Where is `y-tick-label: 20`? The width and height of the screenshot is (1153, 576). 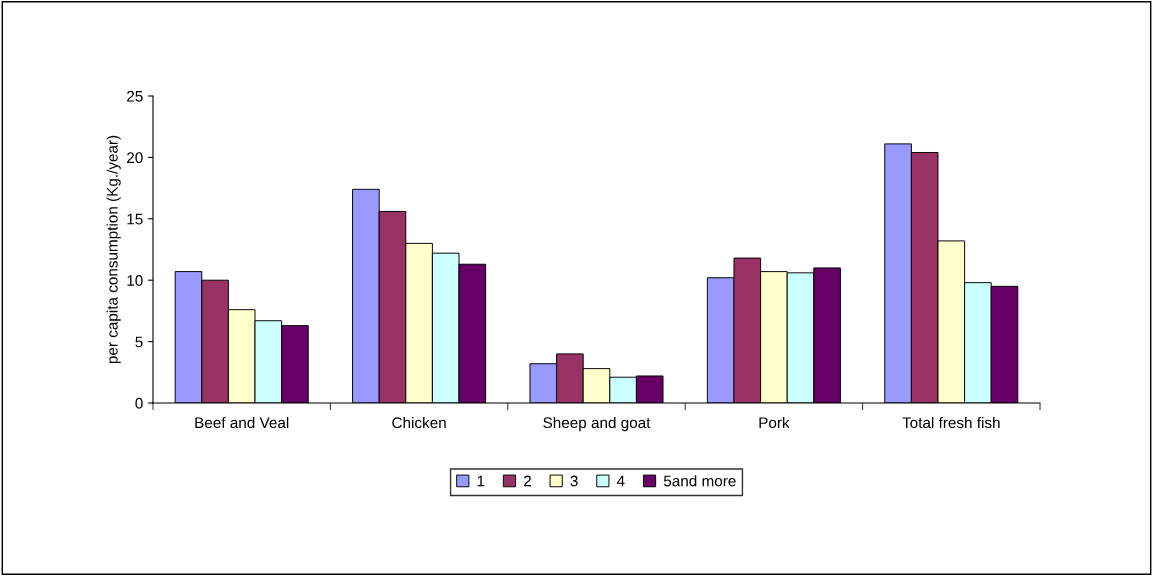 y-tick-label: 20 is located at coordinates (135, 158).